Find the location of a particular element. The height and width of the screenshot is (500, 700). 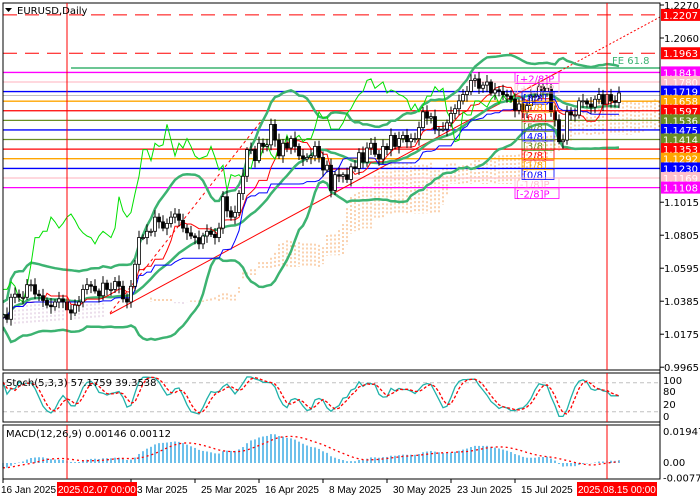

stochastic-panel is located at coordinates (331, 397).